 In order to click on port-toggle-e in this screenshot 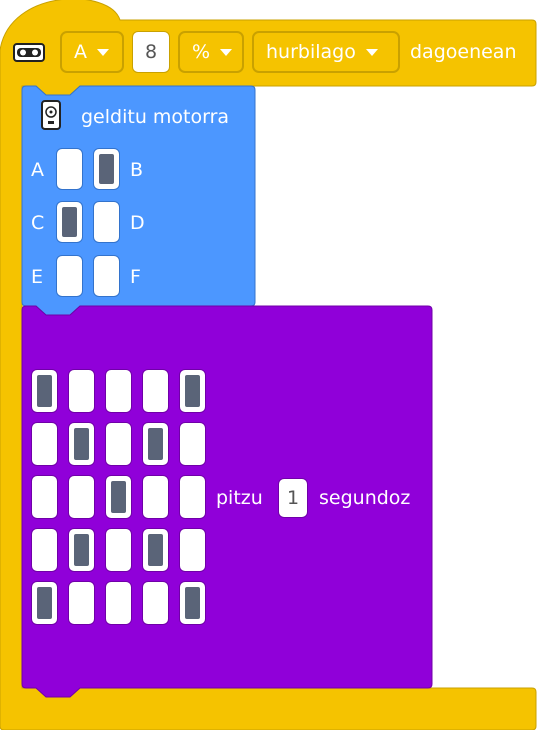, I will do `click(69, 276)`.